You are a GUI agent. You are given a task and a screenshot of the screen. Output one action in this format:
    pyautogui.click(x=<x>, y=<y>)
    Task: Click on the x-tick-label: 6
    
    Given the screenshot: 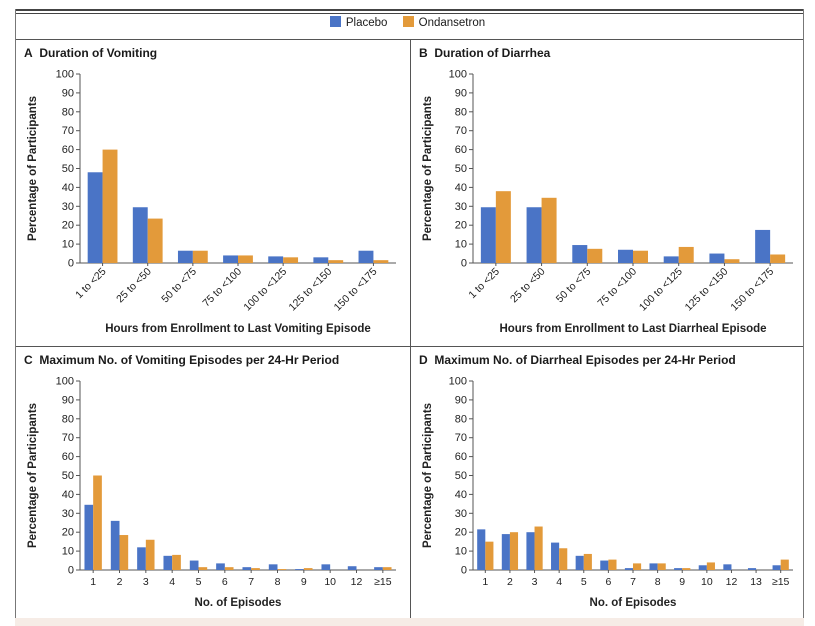 What is the action you would take?
    pyautogui.click(x=608, y=582)
    